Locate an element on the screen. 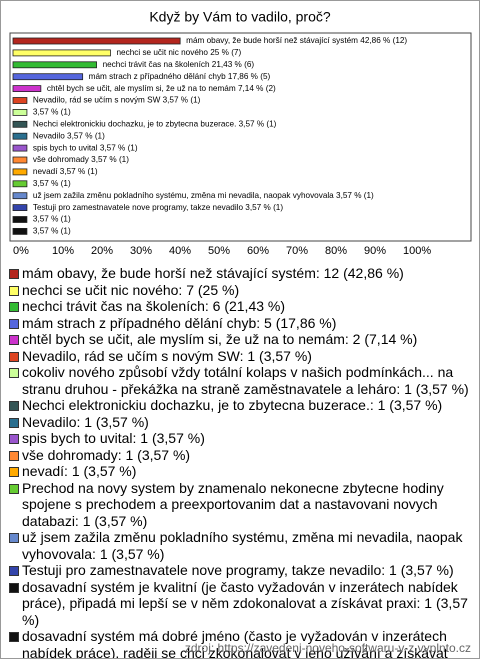 This screenshot has width=480, height=659. x-tick-label: 40% is located at coordinates (180, 251).